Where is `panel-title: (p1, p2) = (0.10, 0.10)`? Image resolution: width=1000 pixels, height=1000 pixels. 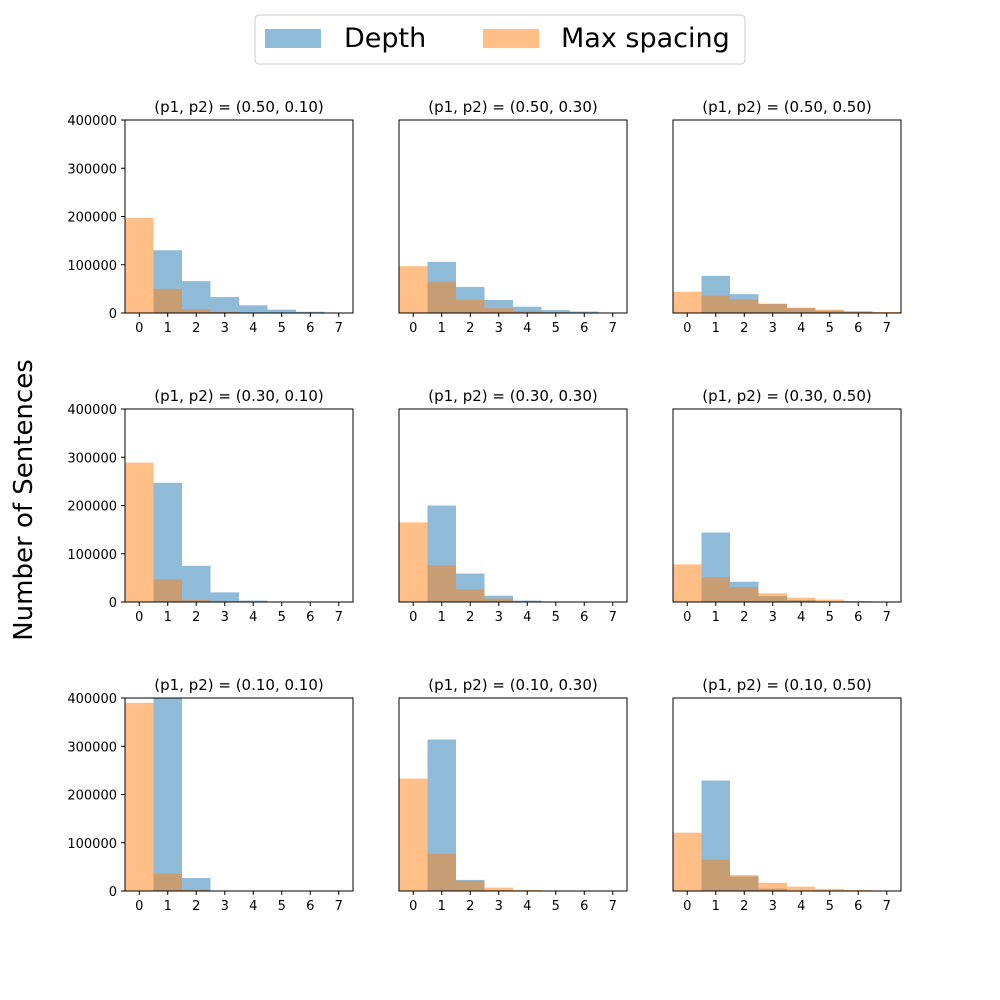
panel-title: (p1, p2) = (0.10, 0.10) is located at coordinates (239, 685).